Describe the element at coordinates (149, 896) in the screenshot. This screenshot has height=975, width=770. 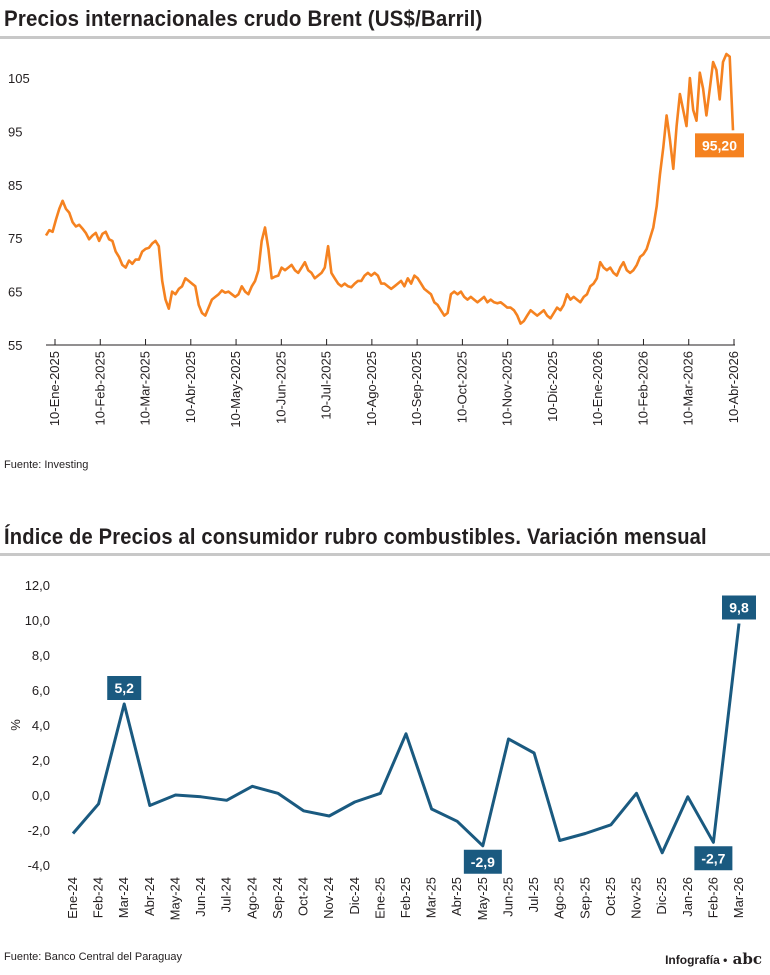
I see `x-tick-label: Abr-24` at that location.